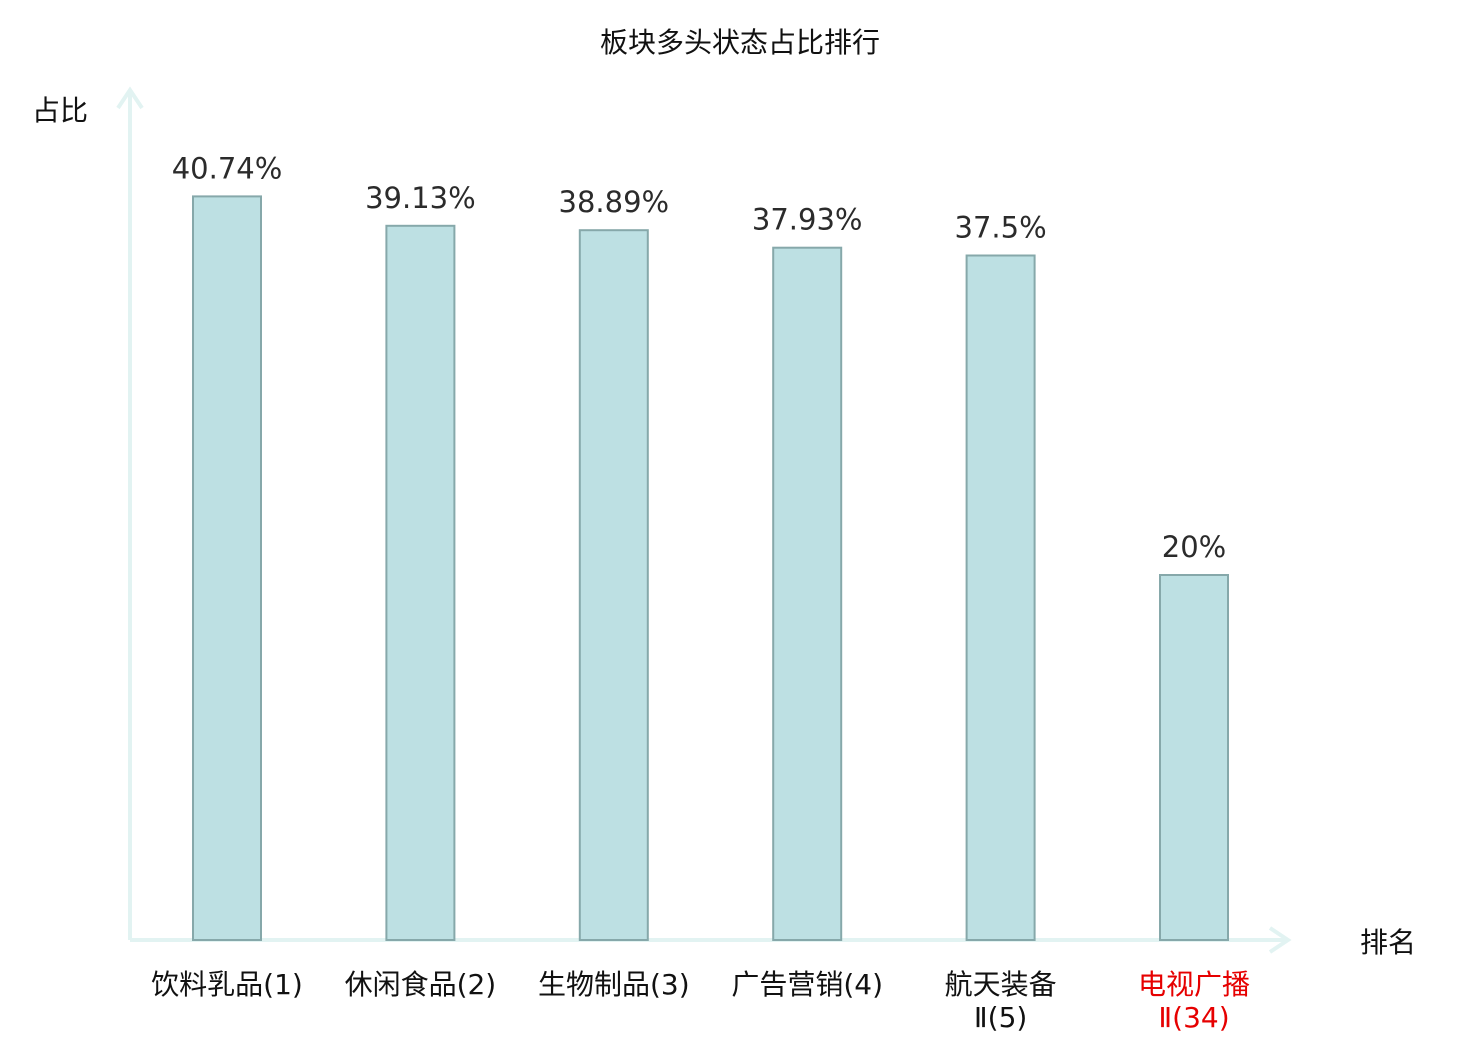  Describe the element at coordinates (130, 98) in the screenshot. I see `y-axis-arrow` at that location.